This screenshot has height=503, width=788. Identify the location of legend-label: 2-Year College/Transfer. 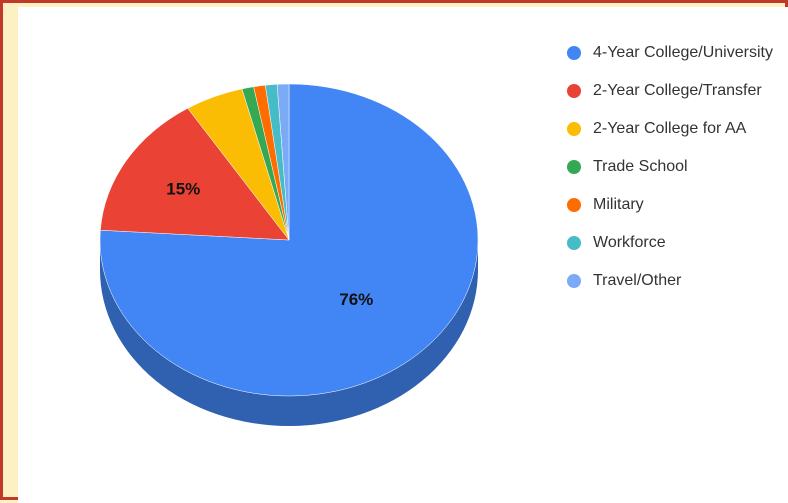
(677, 90).